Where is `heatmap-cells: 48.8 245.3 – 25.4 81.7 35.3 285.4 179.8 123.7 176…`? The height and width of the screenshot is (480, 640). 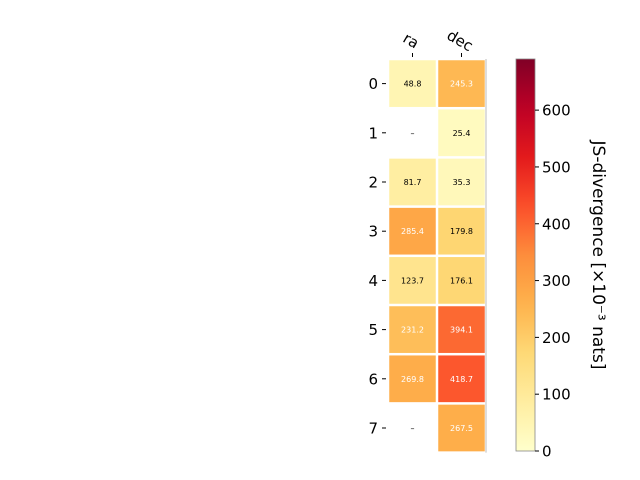
heatmap-cells: 48.8 245.3 – 25.4 81.7 35.3 285.4 179.8 123.7 176… is located at coordinates (437, 256).